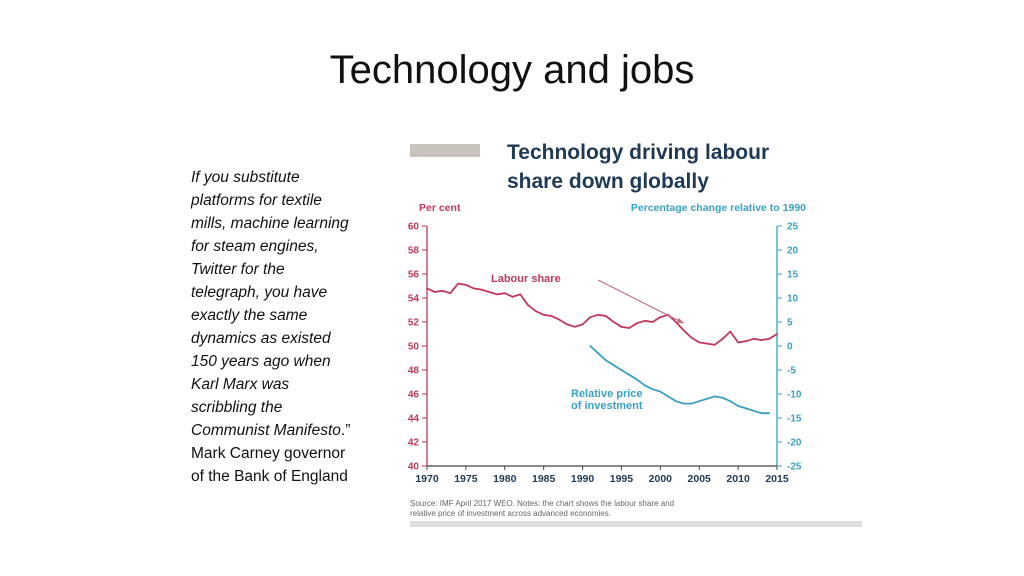 The width and height of the screenshot is (1024, 576). I want to click on x-tick-label: 2000, so click(661, 479).